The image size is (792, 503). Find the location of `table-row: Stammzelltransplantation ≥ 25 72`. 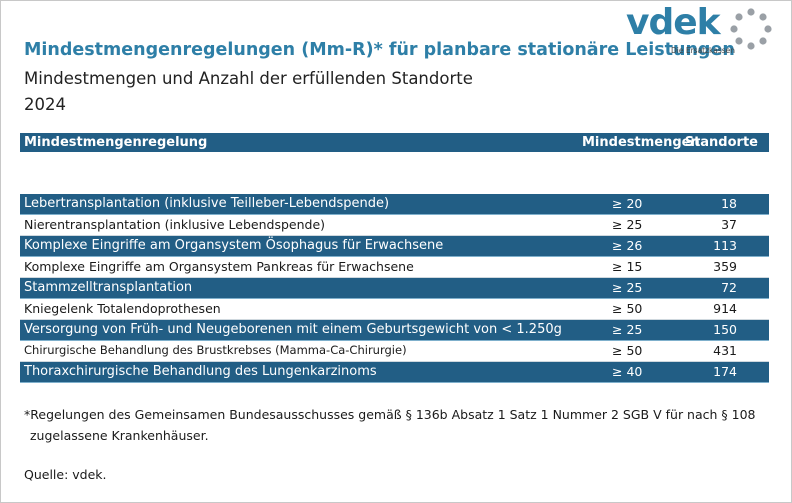

table-row: Stammzelltransplantation ≥ 25 72 is located at coordinates (394, 288).